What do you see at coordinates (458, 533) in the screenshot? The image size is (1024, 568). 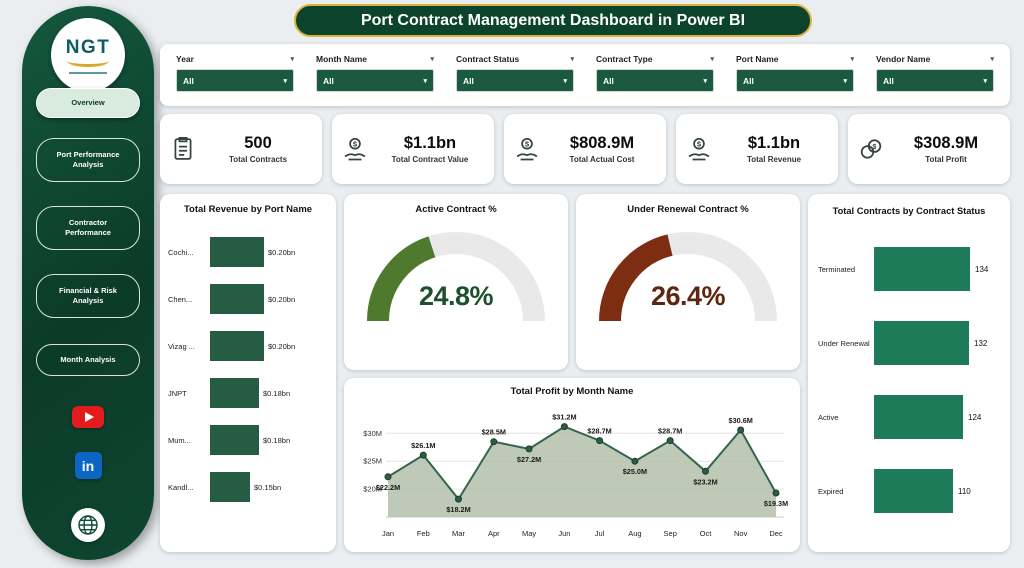 I see `svg-text: Mar` at bounding box center [458, 533].